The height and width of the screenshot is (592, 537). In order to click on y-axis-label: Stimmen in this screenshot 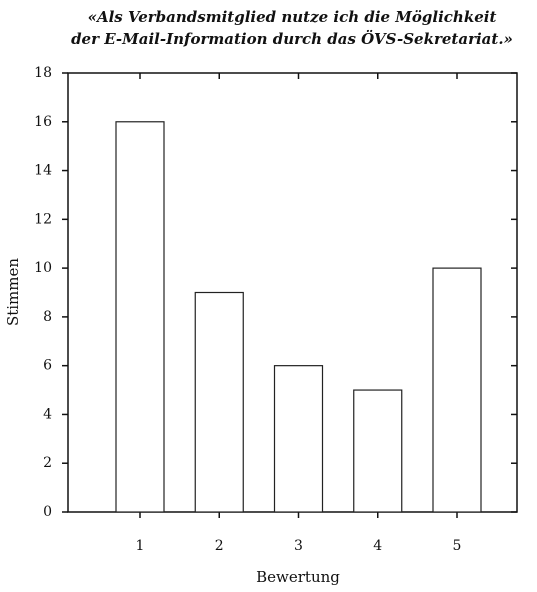, I will do `click(13, 292)`.